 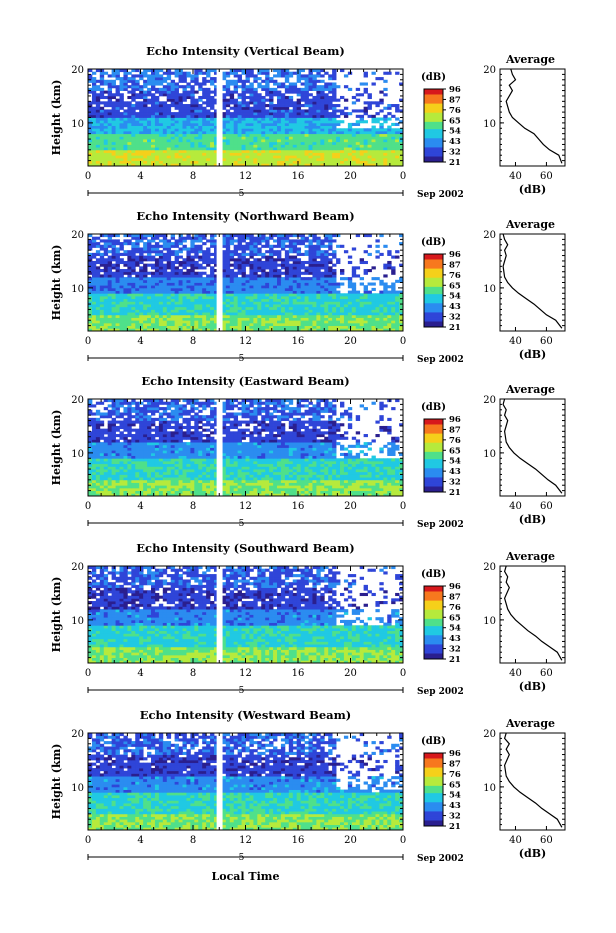 What do you see at coordinates (56, 118) in the screenshot?
I see `y-axis-label: Height (km)` at bounding box center [56, 118].